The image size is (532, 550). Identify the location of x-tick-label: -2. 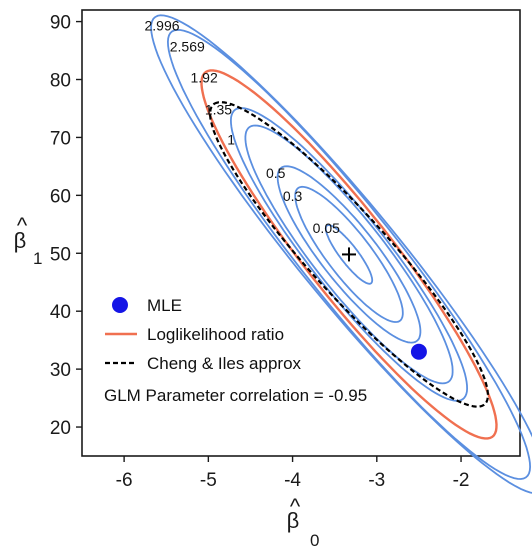
(461, 480).